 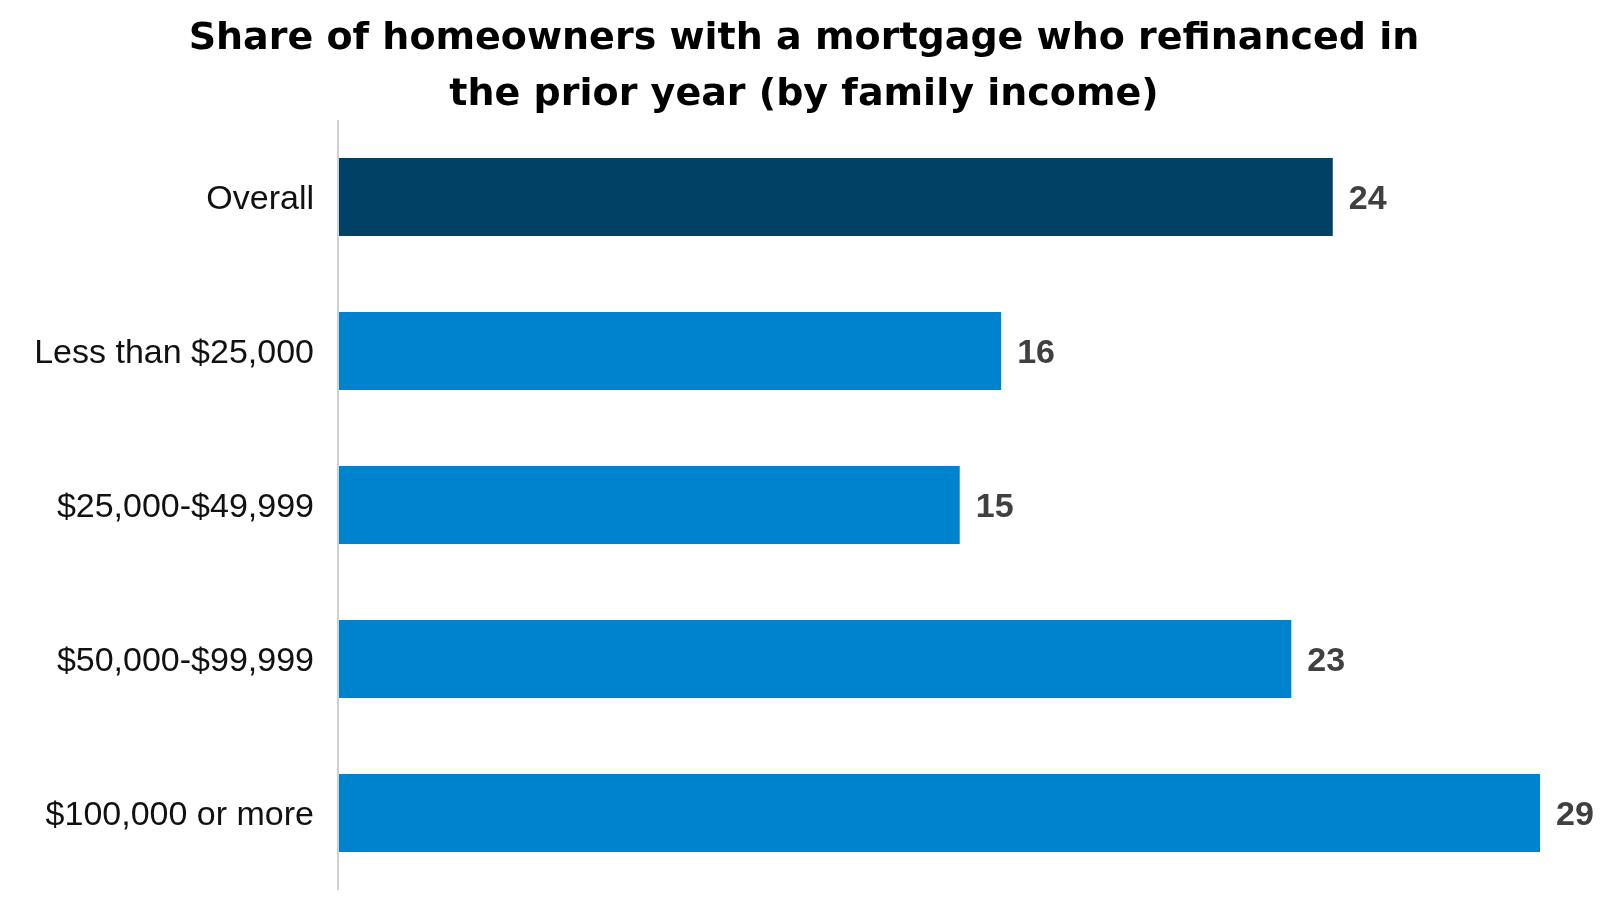 I want to click on y-tick-label: $50,000-$99,999, so click(x=185, y=659).